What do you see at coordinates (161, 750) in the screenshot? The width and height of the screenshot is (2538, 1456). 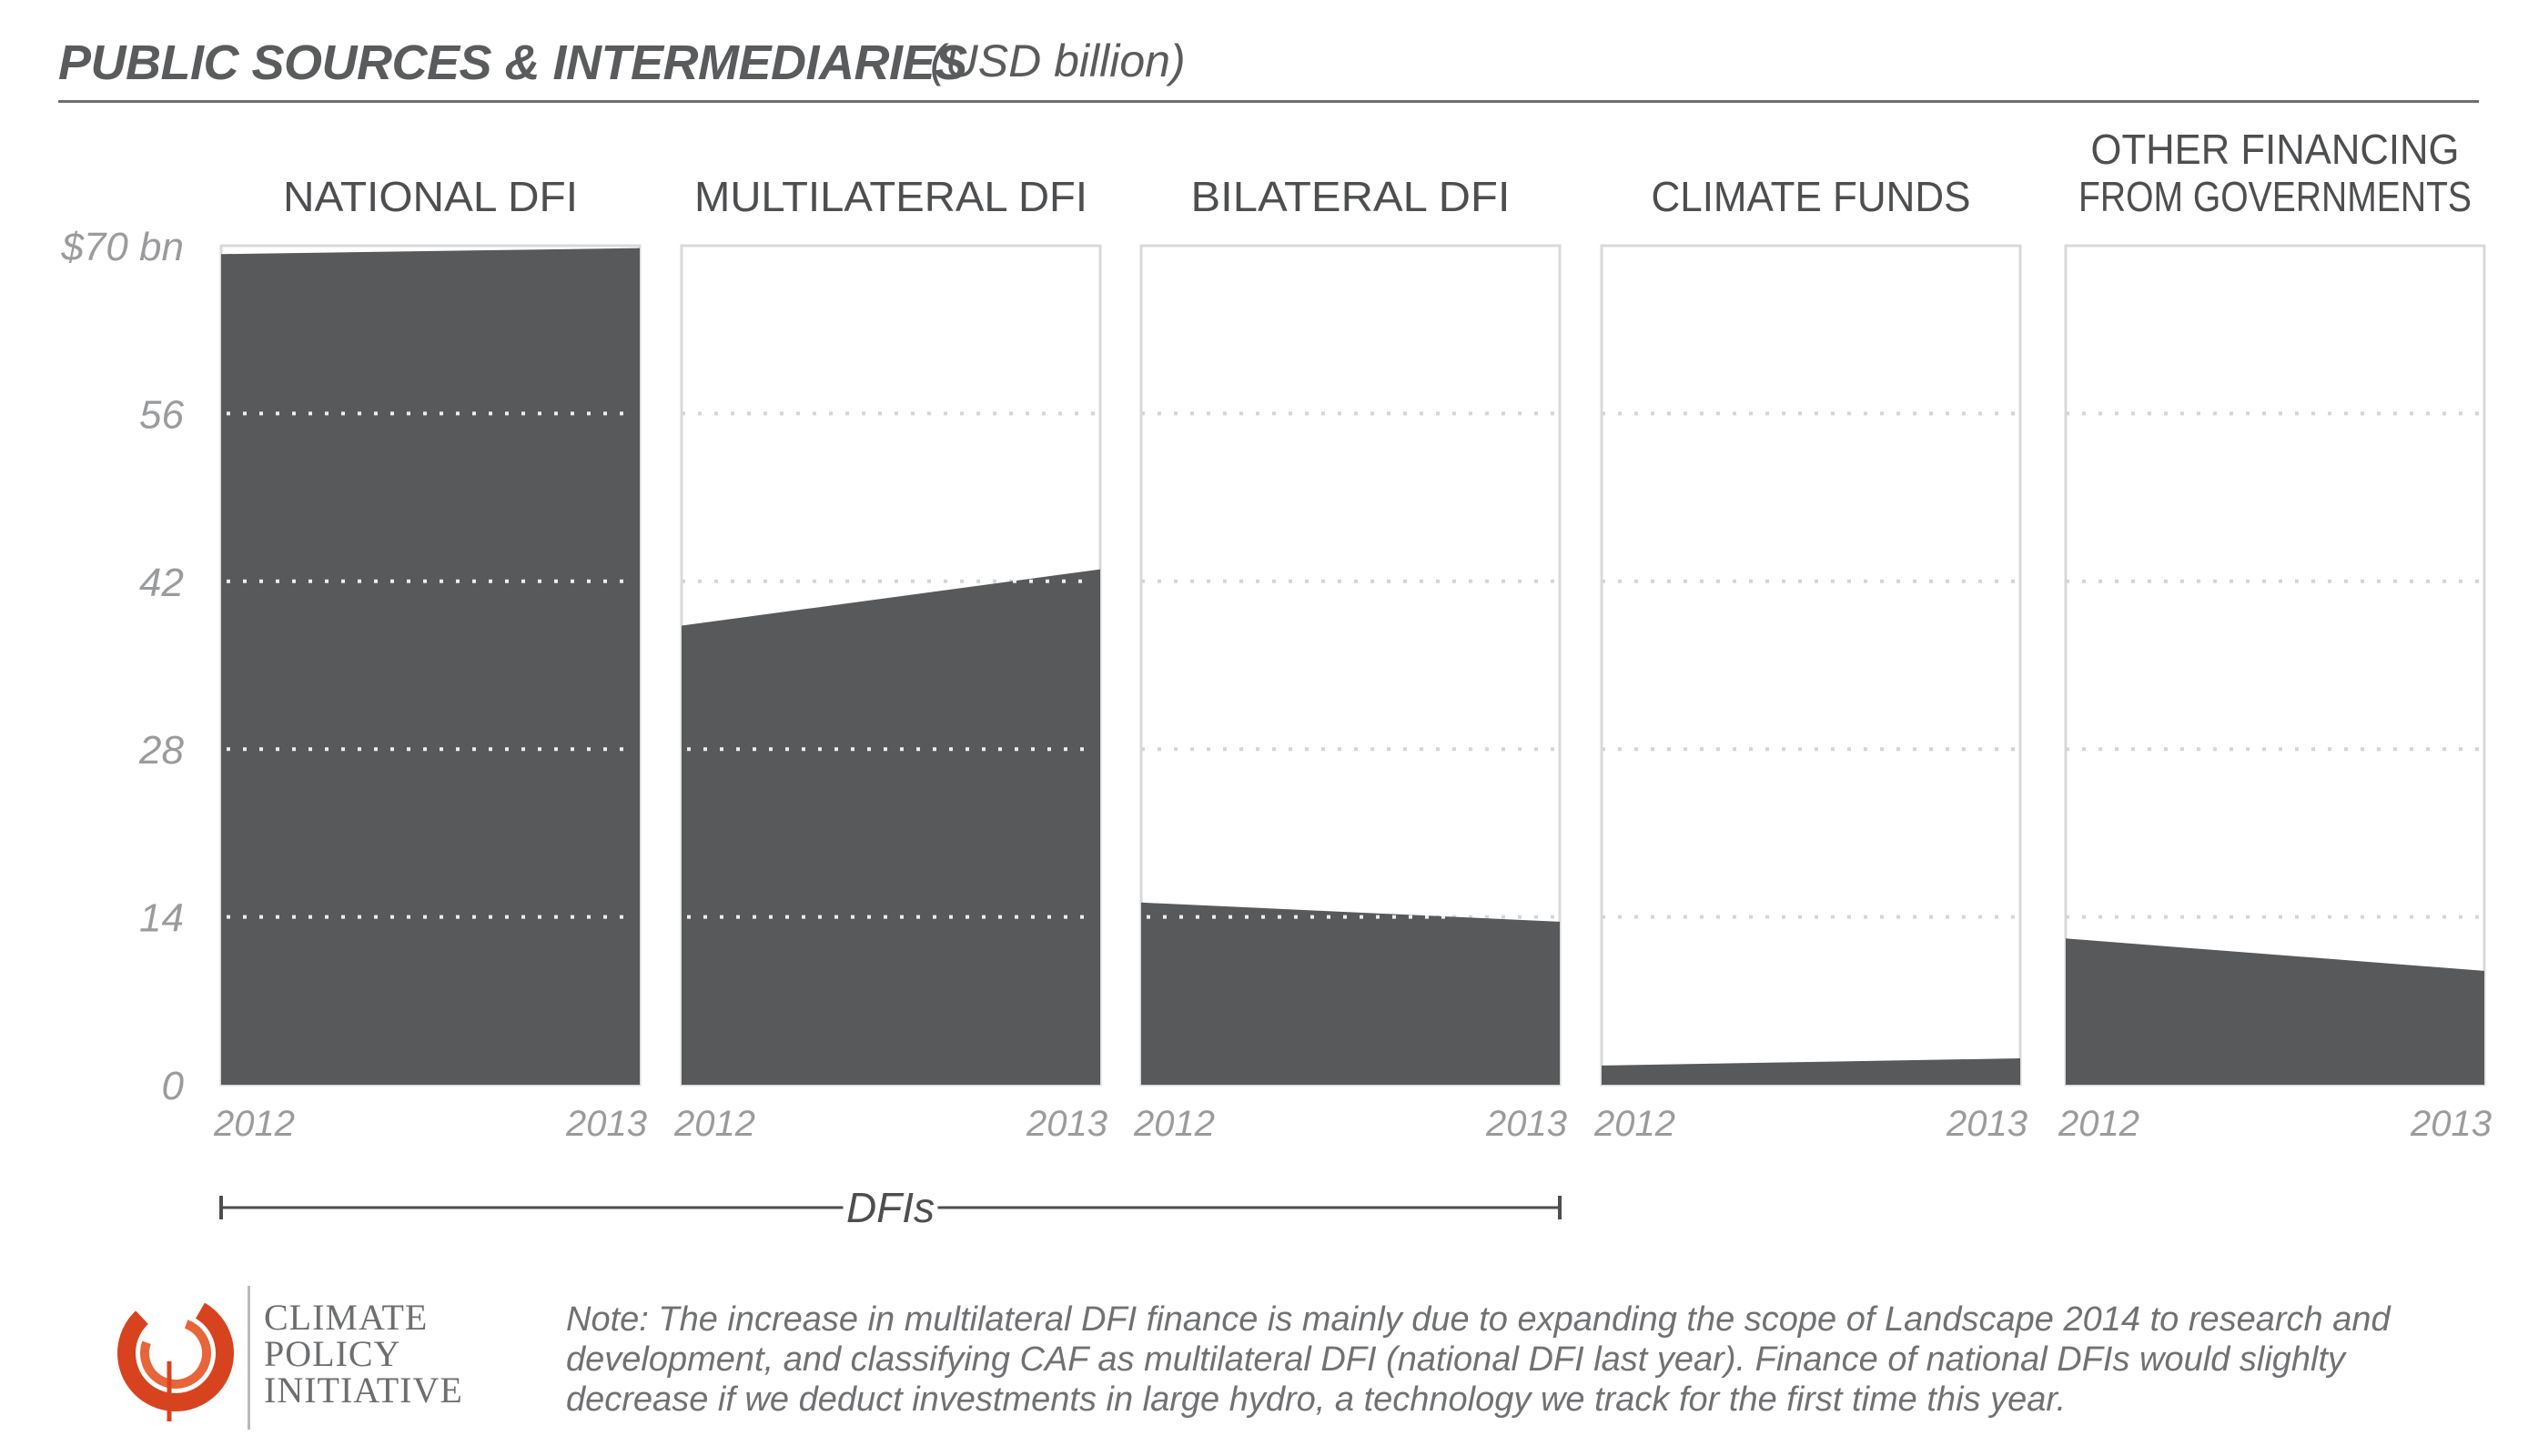 I see `y-tick-label: 28` at bounding box center [161, 750].